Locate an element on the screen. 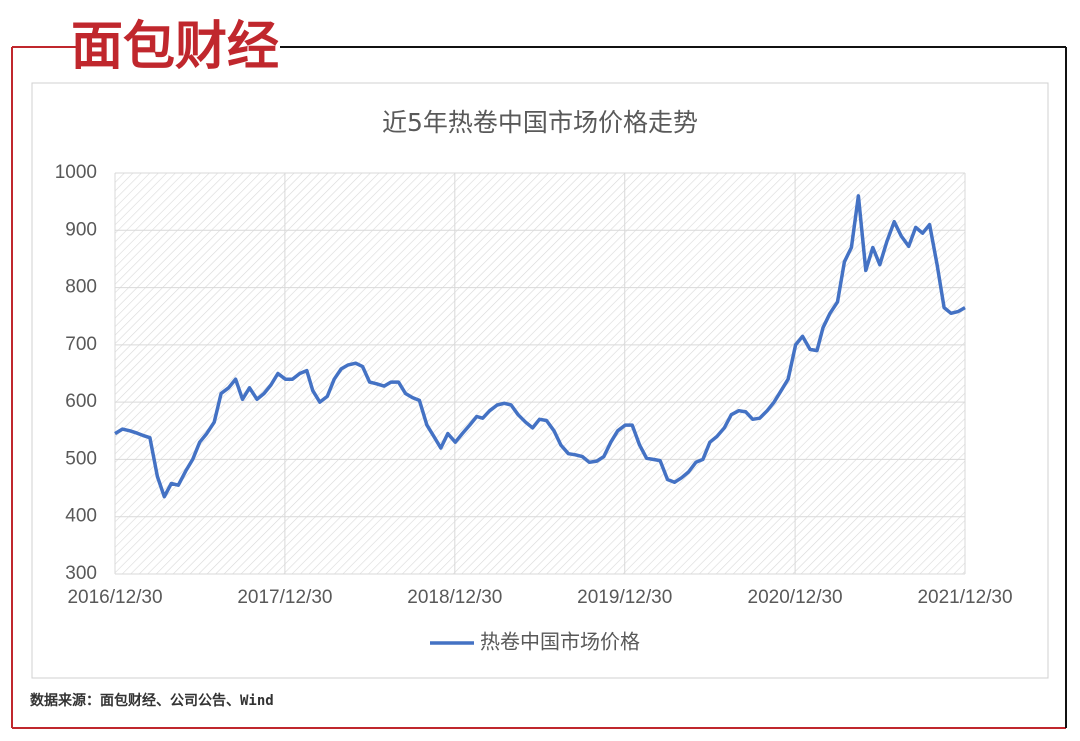  y-tick-label: 800 is located at coordinates (81, 287).